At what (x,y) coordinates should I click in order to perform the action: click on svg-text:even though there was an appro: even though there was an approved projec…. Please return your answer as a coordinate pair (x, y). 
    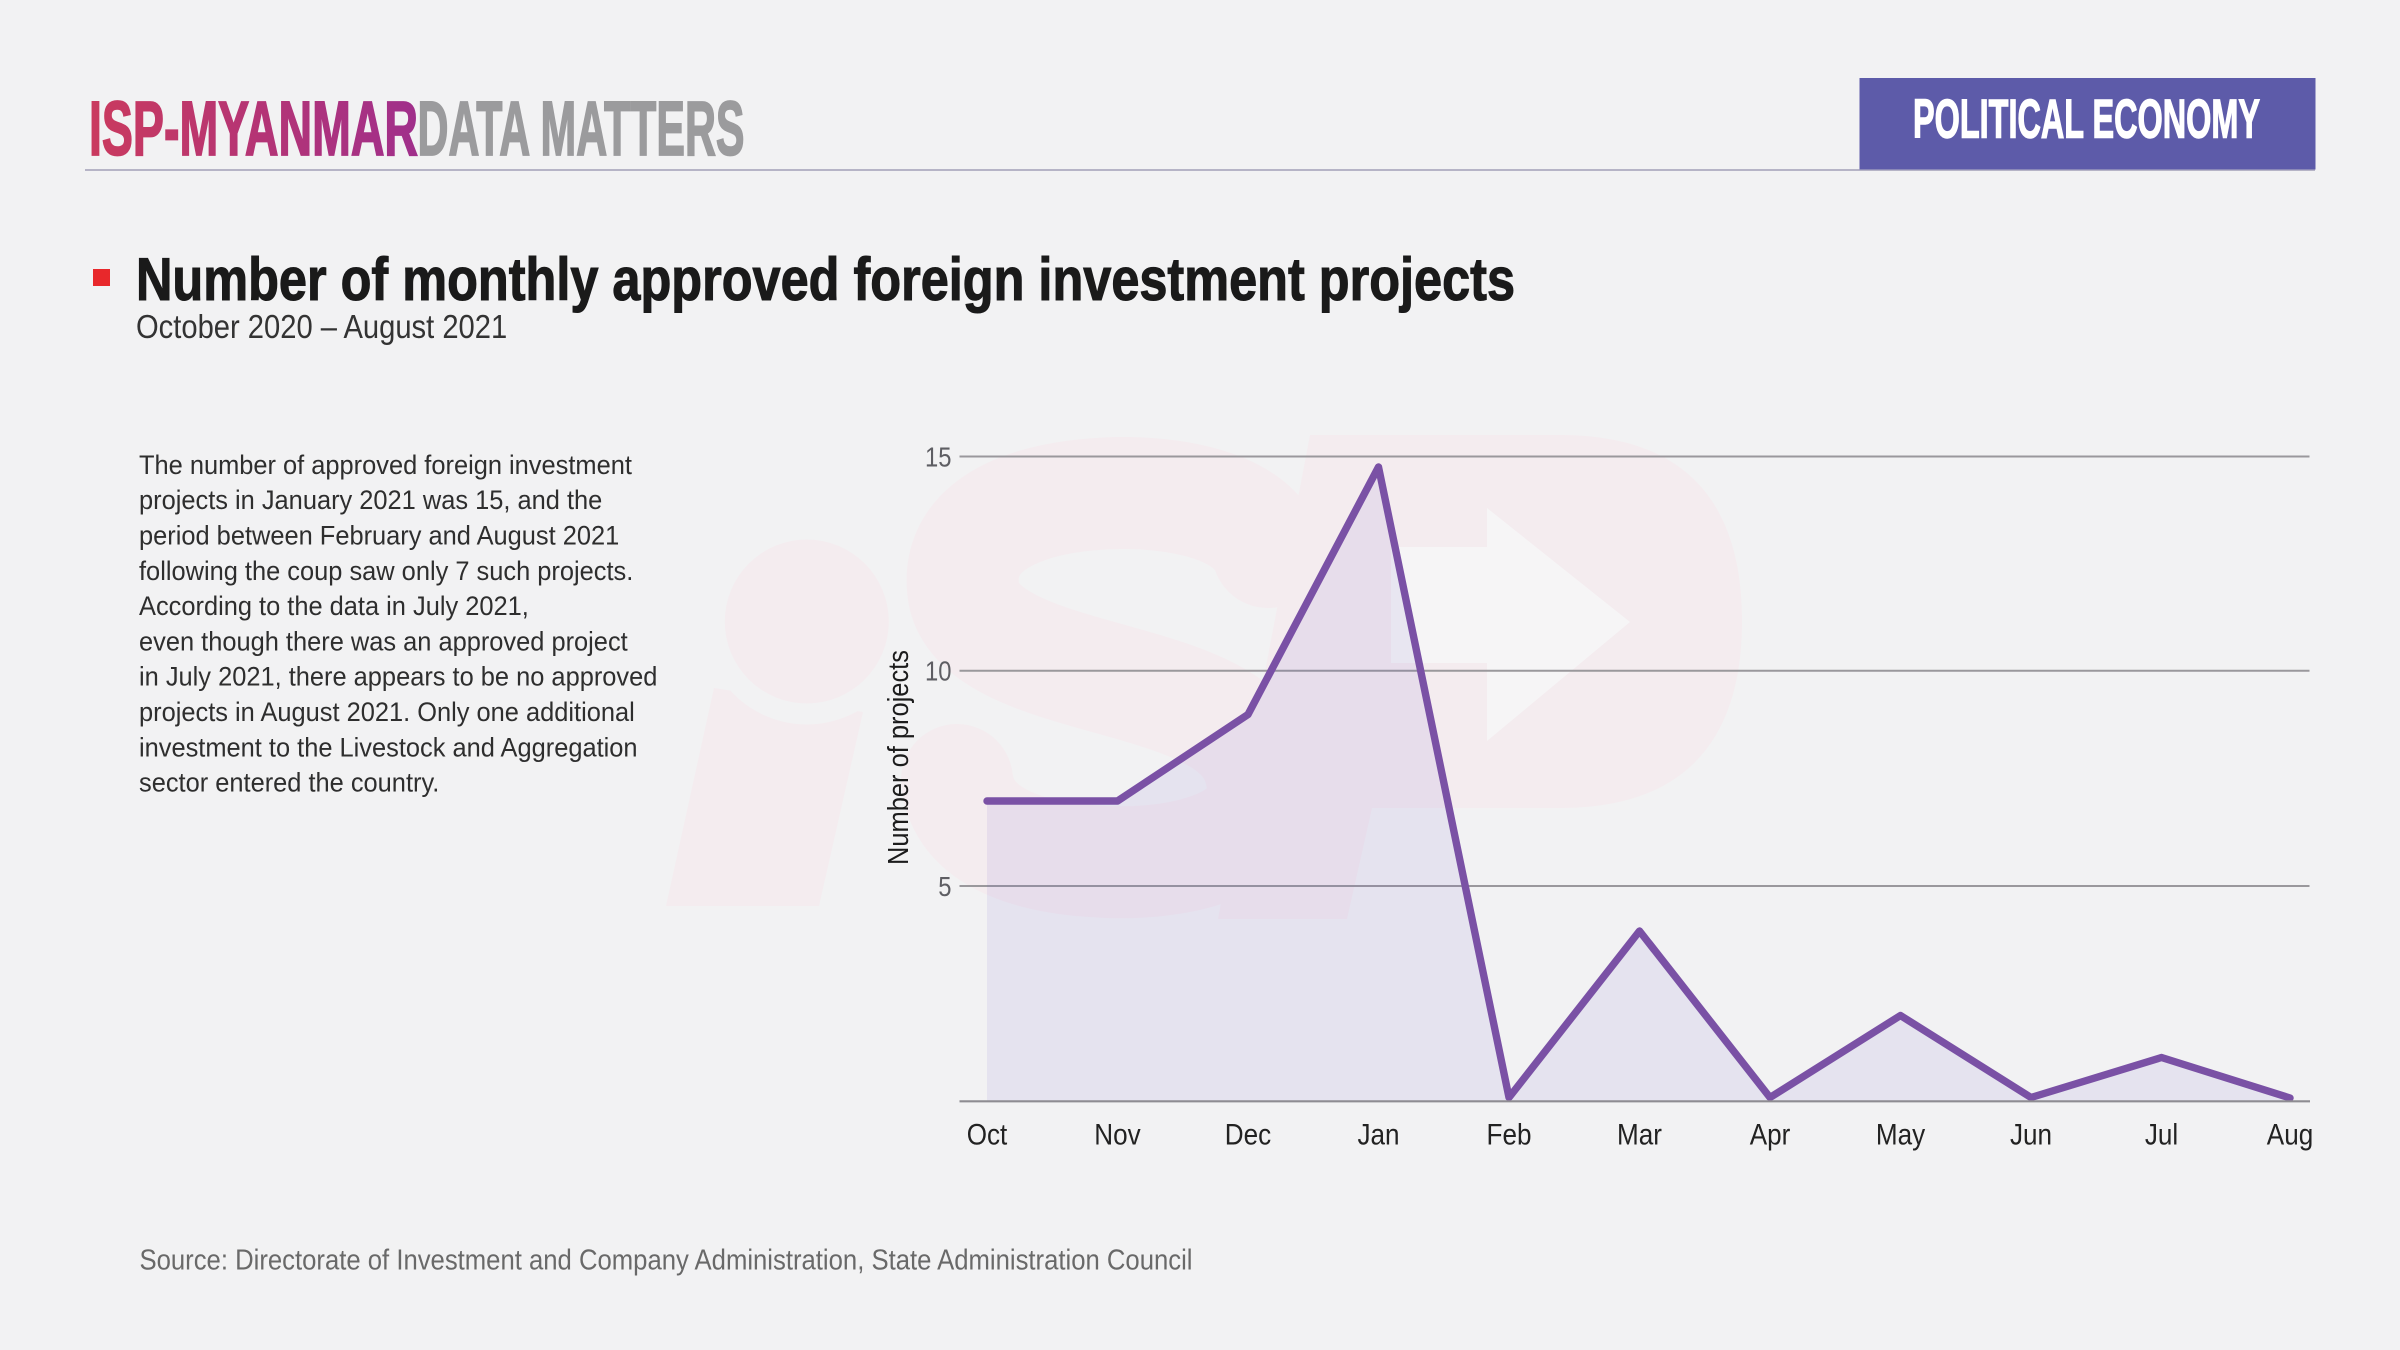
    Looking at the image, I should click on (383, 641).